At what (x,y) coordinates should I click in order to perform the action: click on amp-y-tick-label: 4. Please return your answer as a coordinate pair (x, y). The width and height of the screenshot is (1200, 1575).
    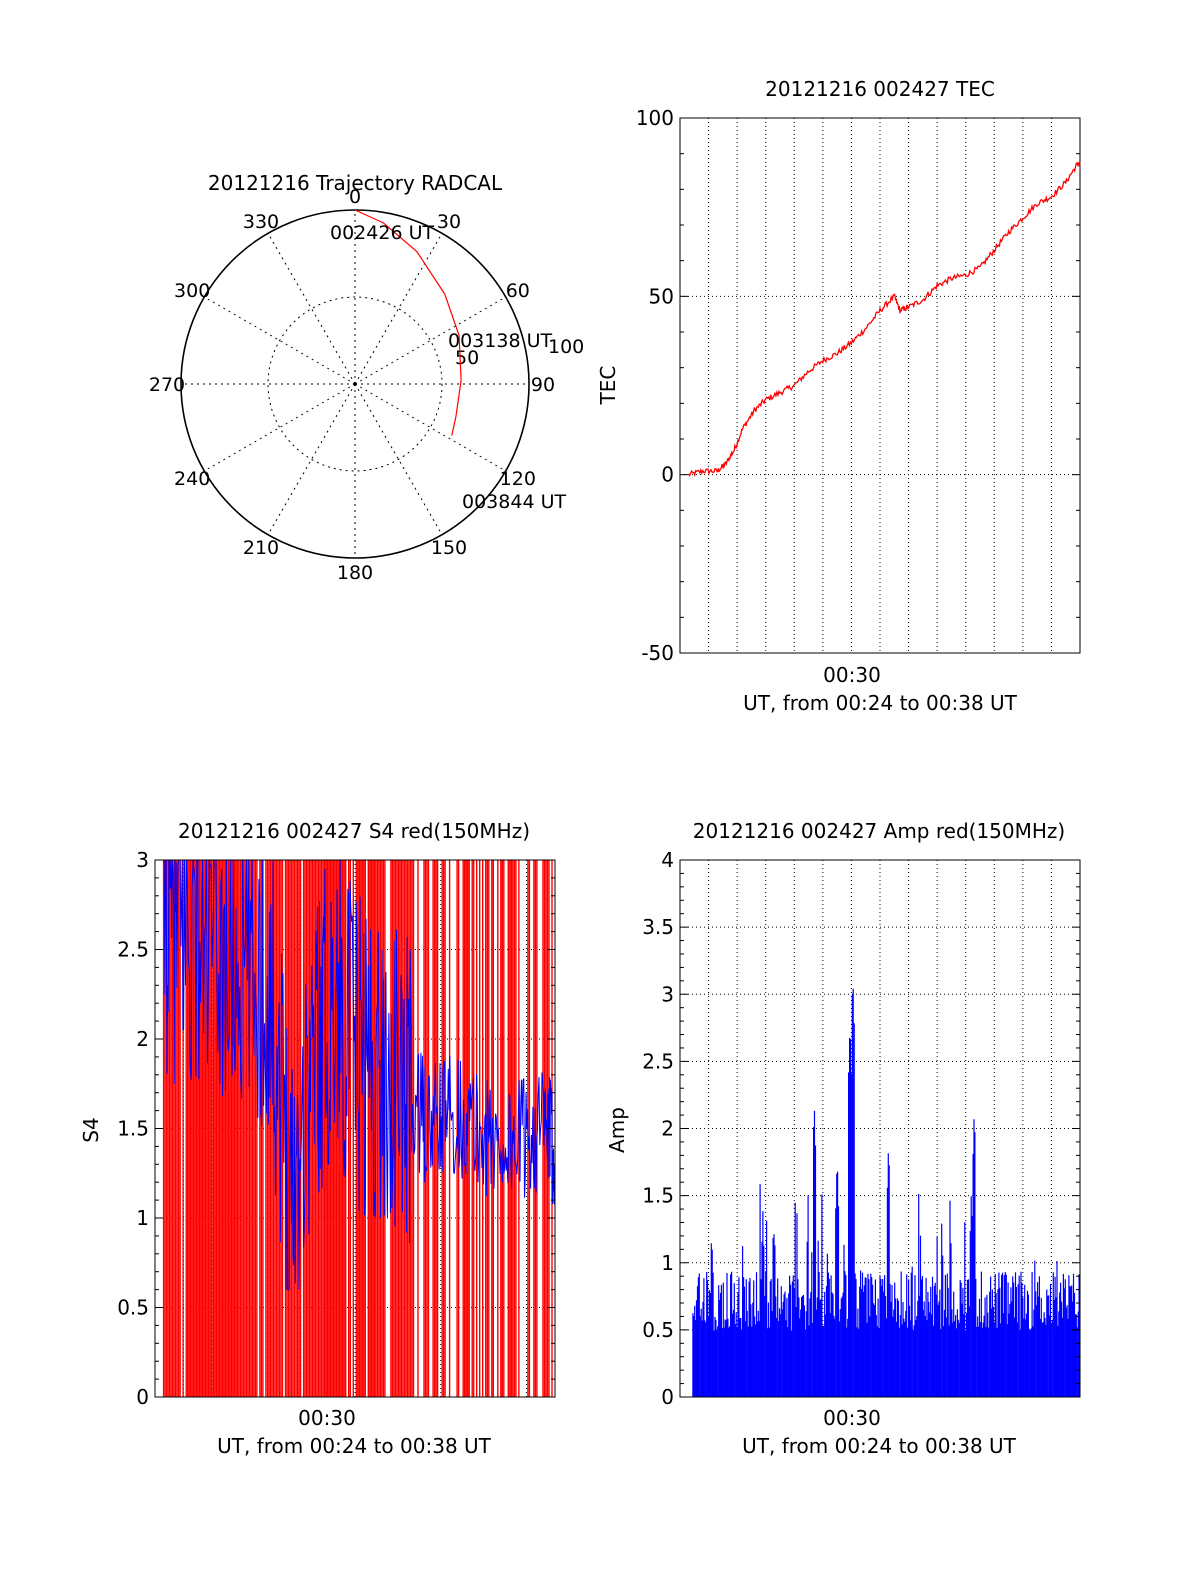
    Looking at the image, I should click on (667, 860).